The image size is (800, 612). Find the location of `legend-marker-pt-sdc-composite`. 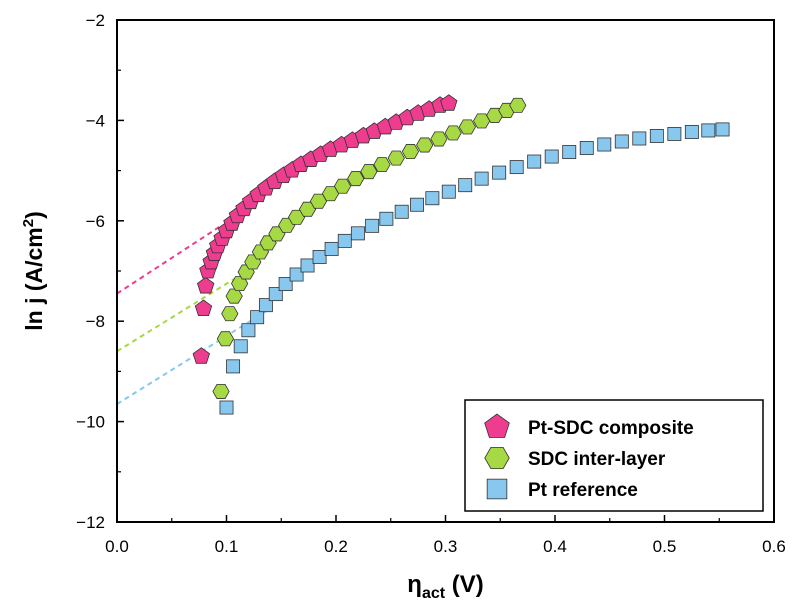

legend-marker-pt-sdc-composite is located at coordinates (497, 425).